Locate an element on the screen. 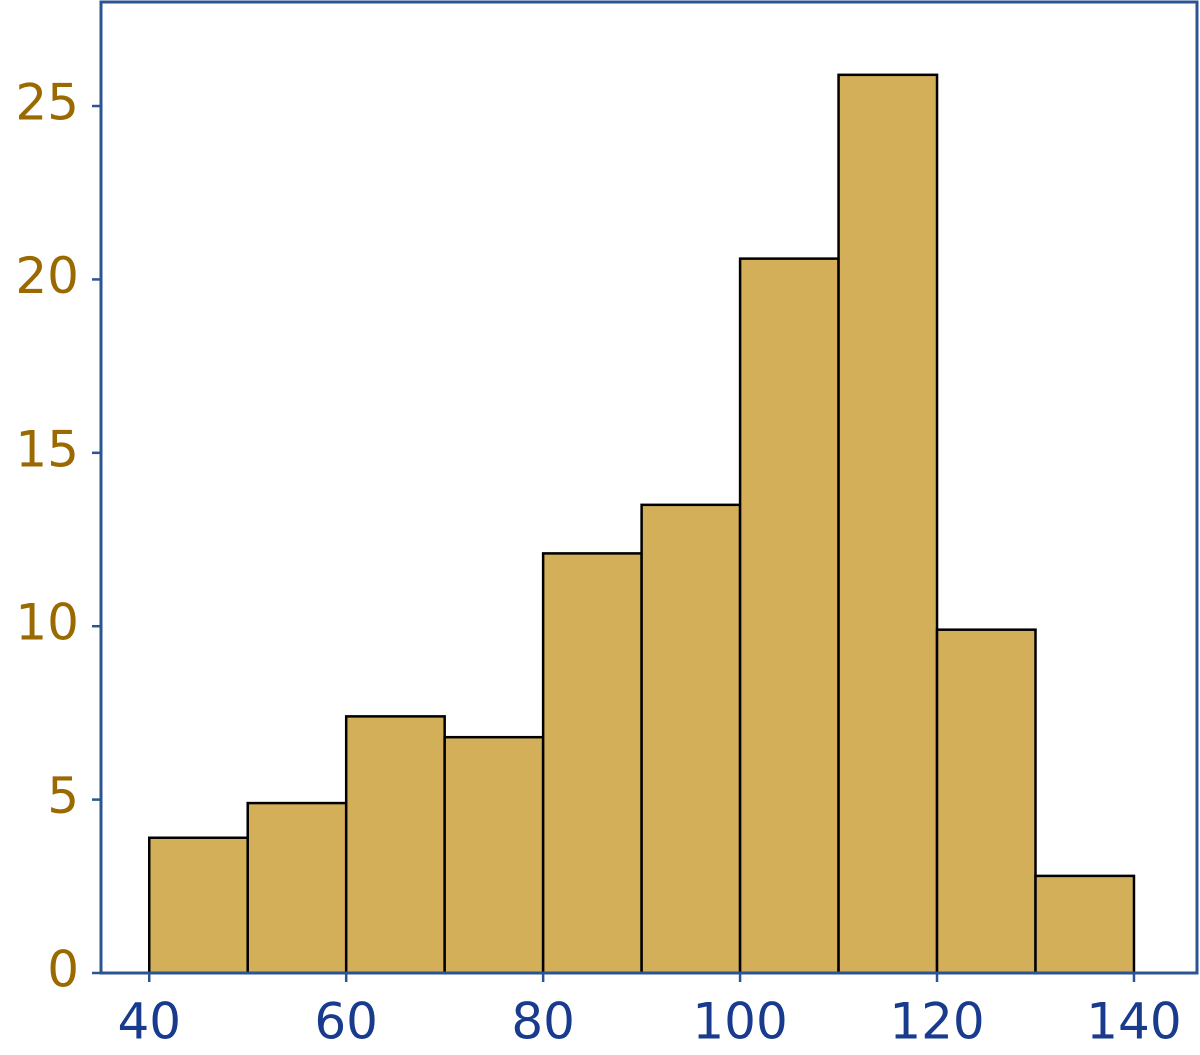 This screenshot has height=1055, width=1200. y-tick-label: 20 is located at coordinates (47, 276).